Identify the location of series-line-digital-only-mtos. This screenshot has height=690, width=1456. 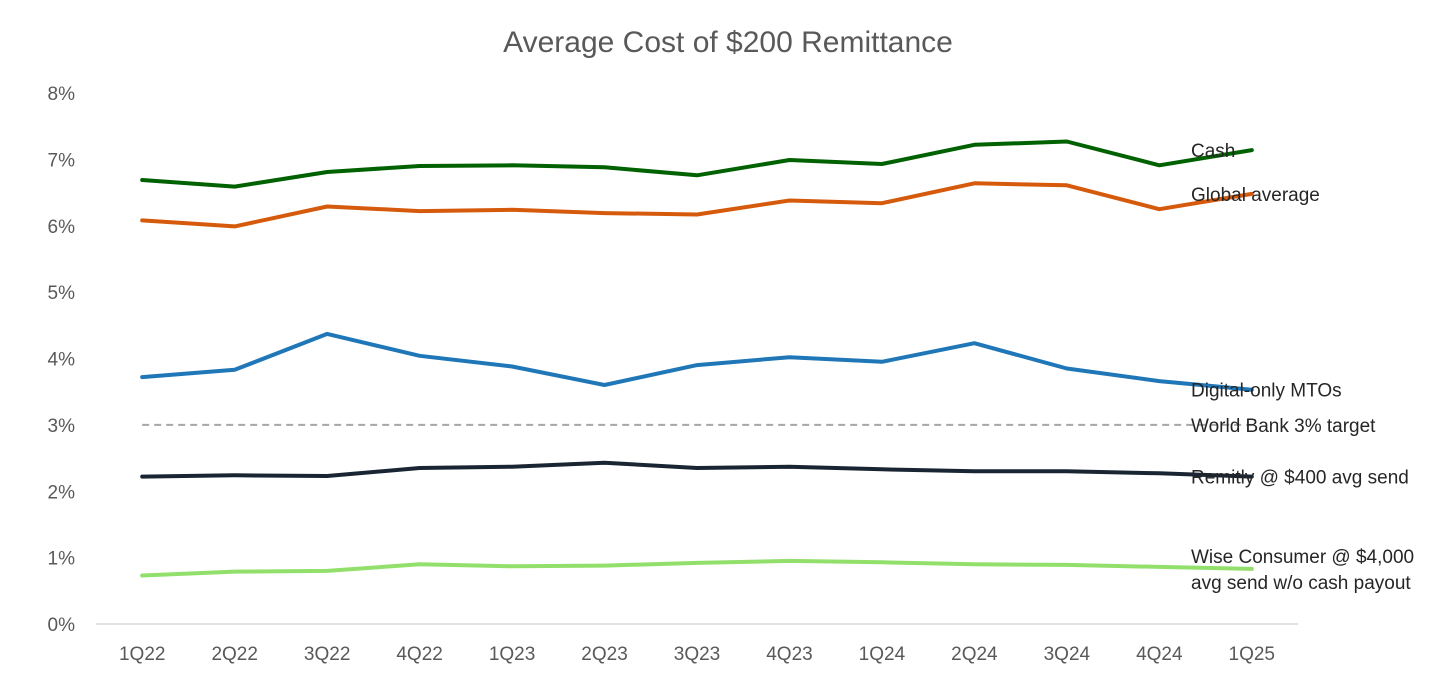
(697, 361).